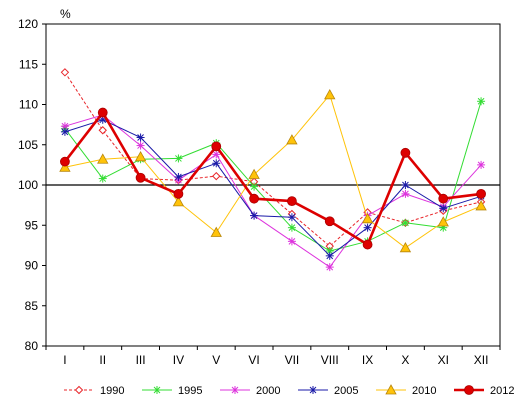  Describe the element at coordinates (178, 193) in the screenshot. I see `data-point-2012-IV` at that location.